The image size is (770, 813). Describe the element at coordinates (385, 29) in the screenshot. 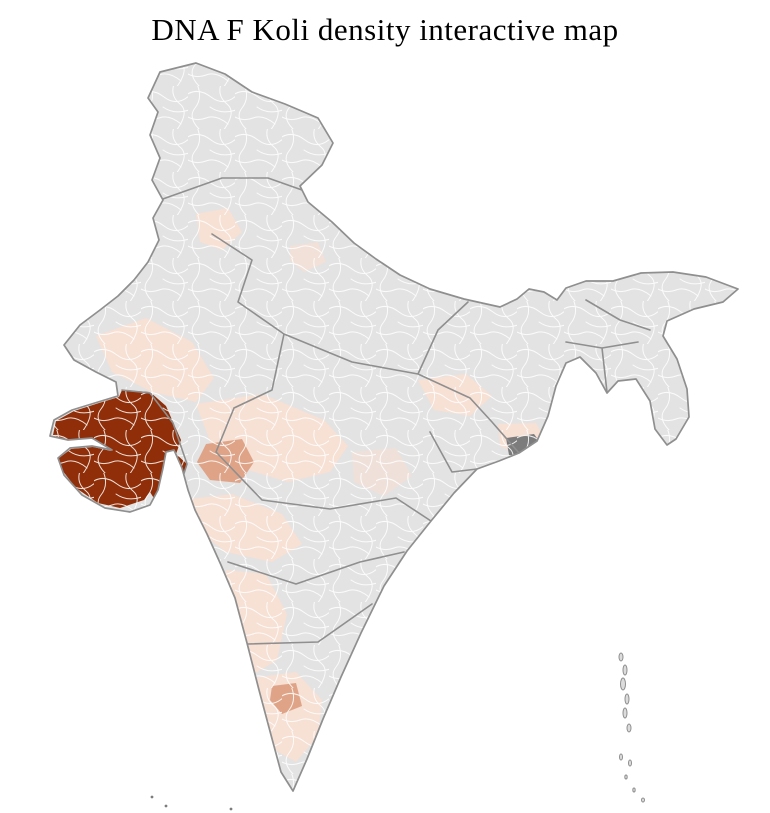

I see `page-title: DNA F Koli density interactive map` at that location.